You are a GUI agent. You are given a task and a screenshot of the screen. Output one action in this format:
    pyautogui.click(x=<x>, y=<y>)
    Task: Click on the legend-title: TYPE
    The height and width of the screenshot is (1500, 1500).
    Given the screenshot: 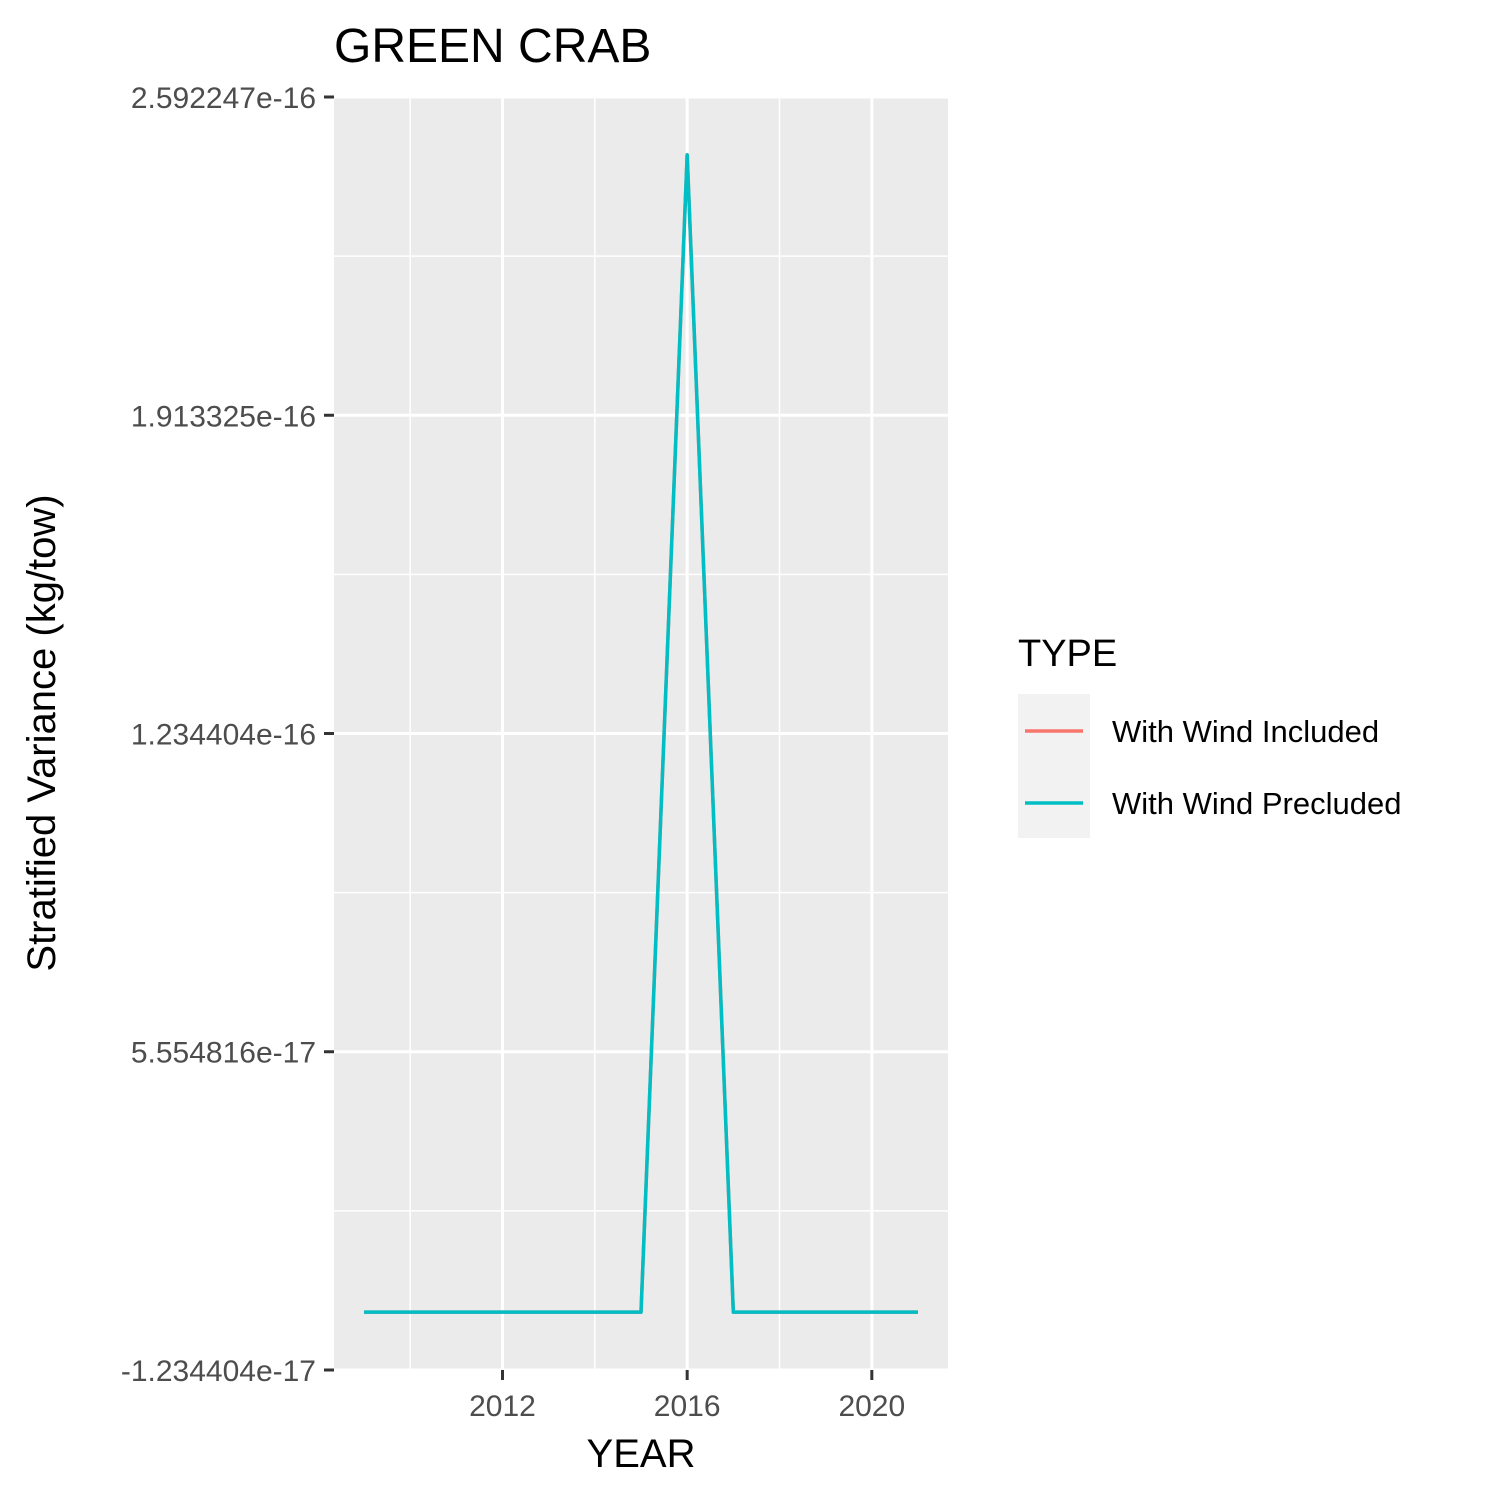 What is the action you would take?
    pyautogui.click(x=1067, y=654)
    